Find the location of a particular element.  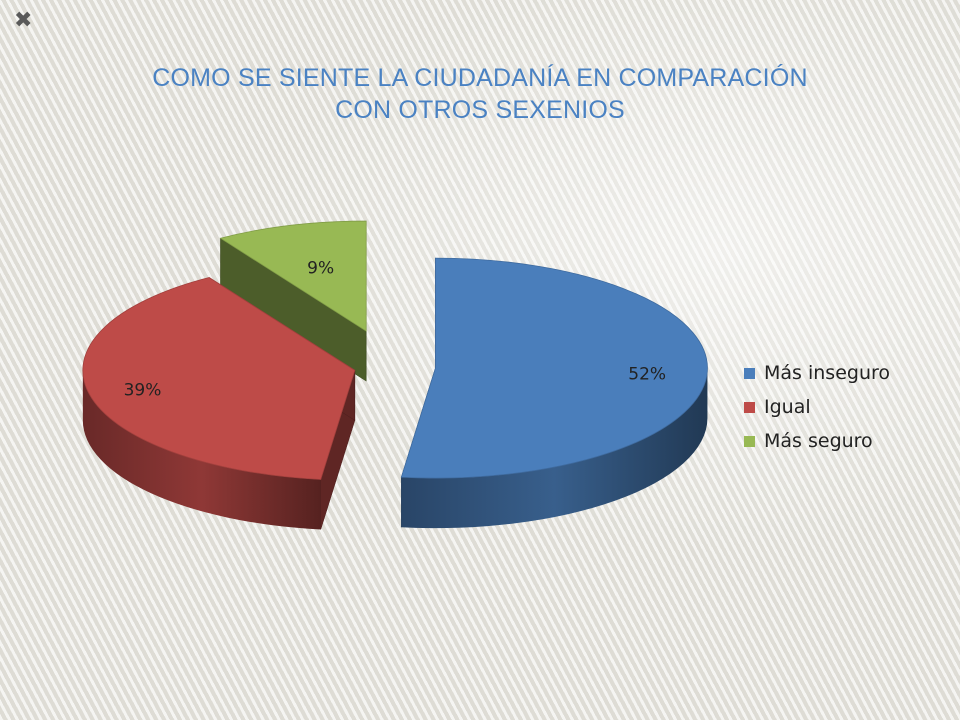

chart-legend: Más inseguro Igual Más seguro is located at coordinates (817, 407).